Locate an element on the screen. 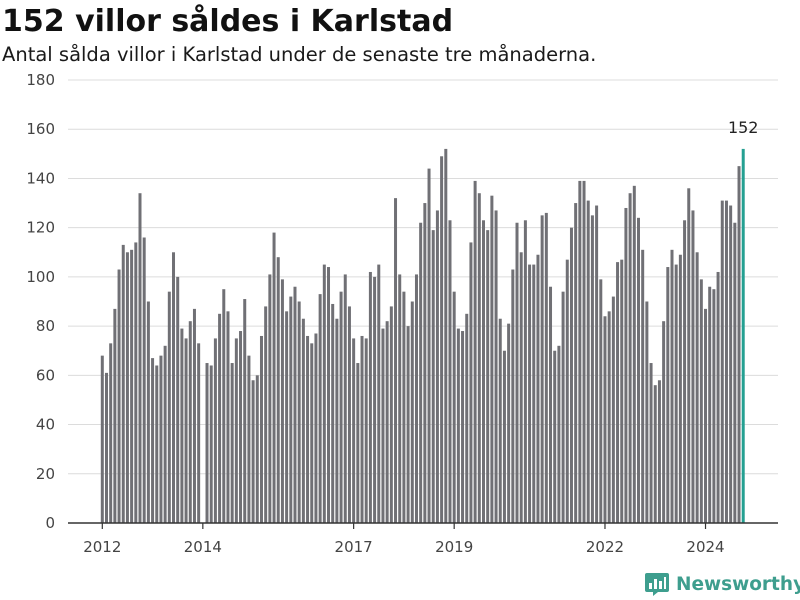 This screenshot has width=800, height=600. y-axis-tick-labels: 0 20 40 60 80 100 120 140 160 180 is located at coordinates (40, 301).